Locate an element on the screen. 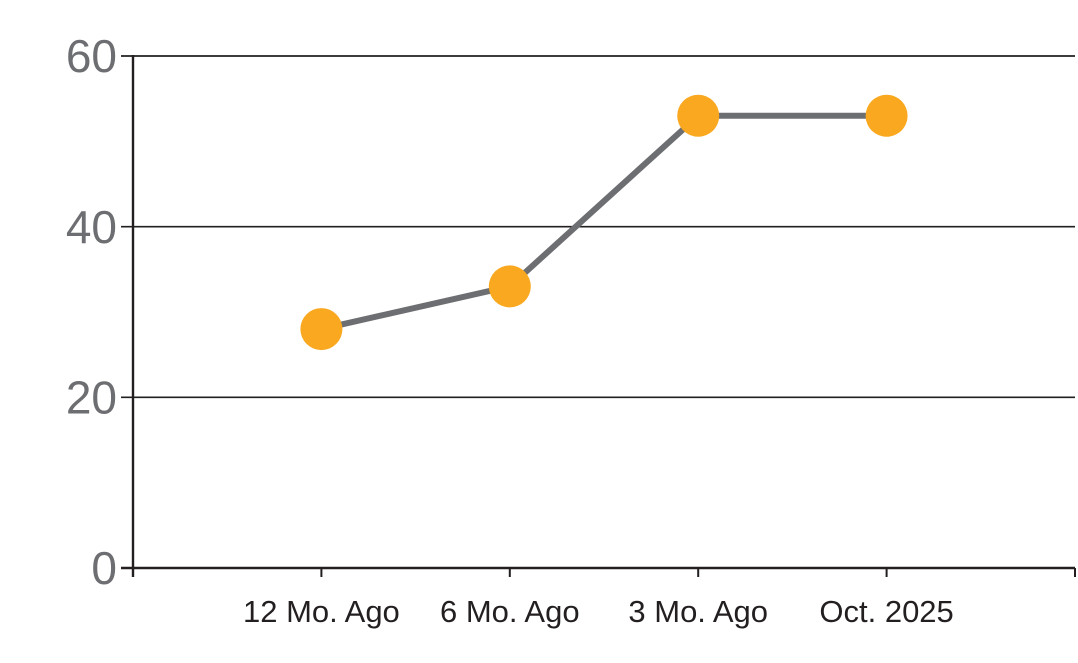  y-tick-label: 20 is located at coordinates (91, 397).